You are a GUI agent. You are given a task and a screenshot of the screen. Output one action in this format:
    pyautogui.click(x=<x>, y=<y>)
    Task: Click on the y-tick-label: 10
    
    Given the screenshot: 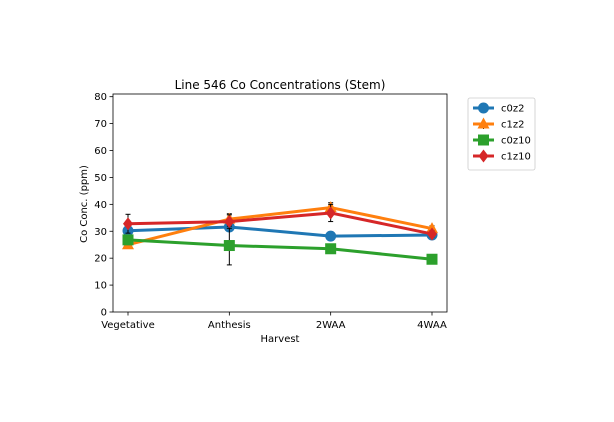 What is the action you would take?
    pyautogui.click(x=100, y=286)
    